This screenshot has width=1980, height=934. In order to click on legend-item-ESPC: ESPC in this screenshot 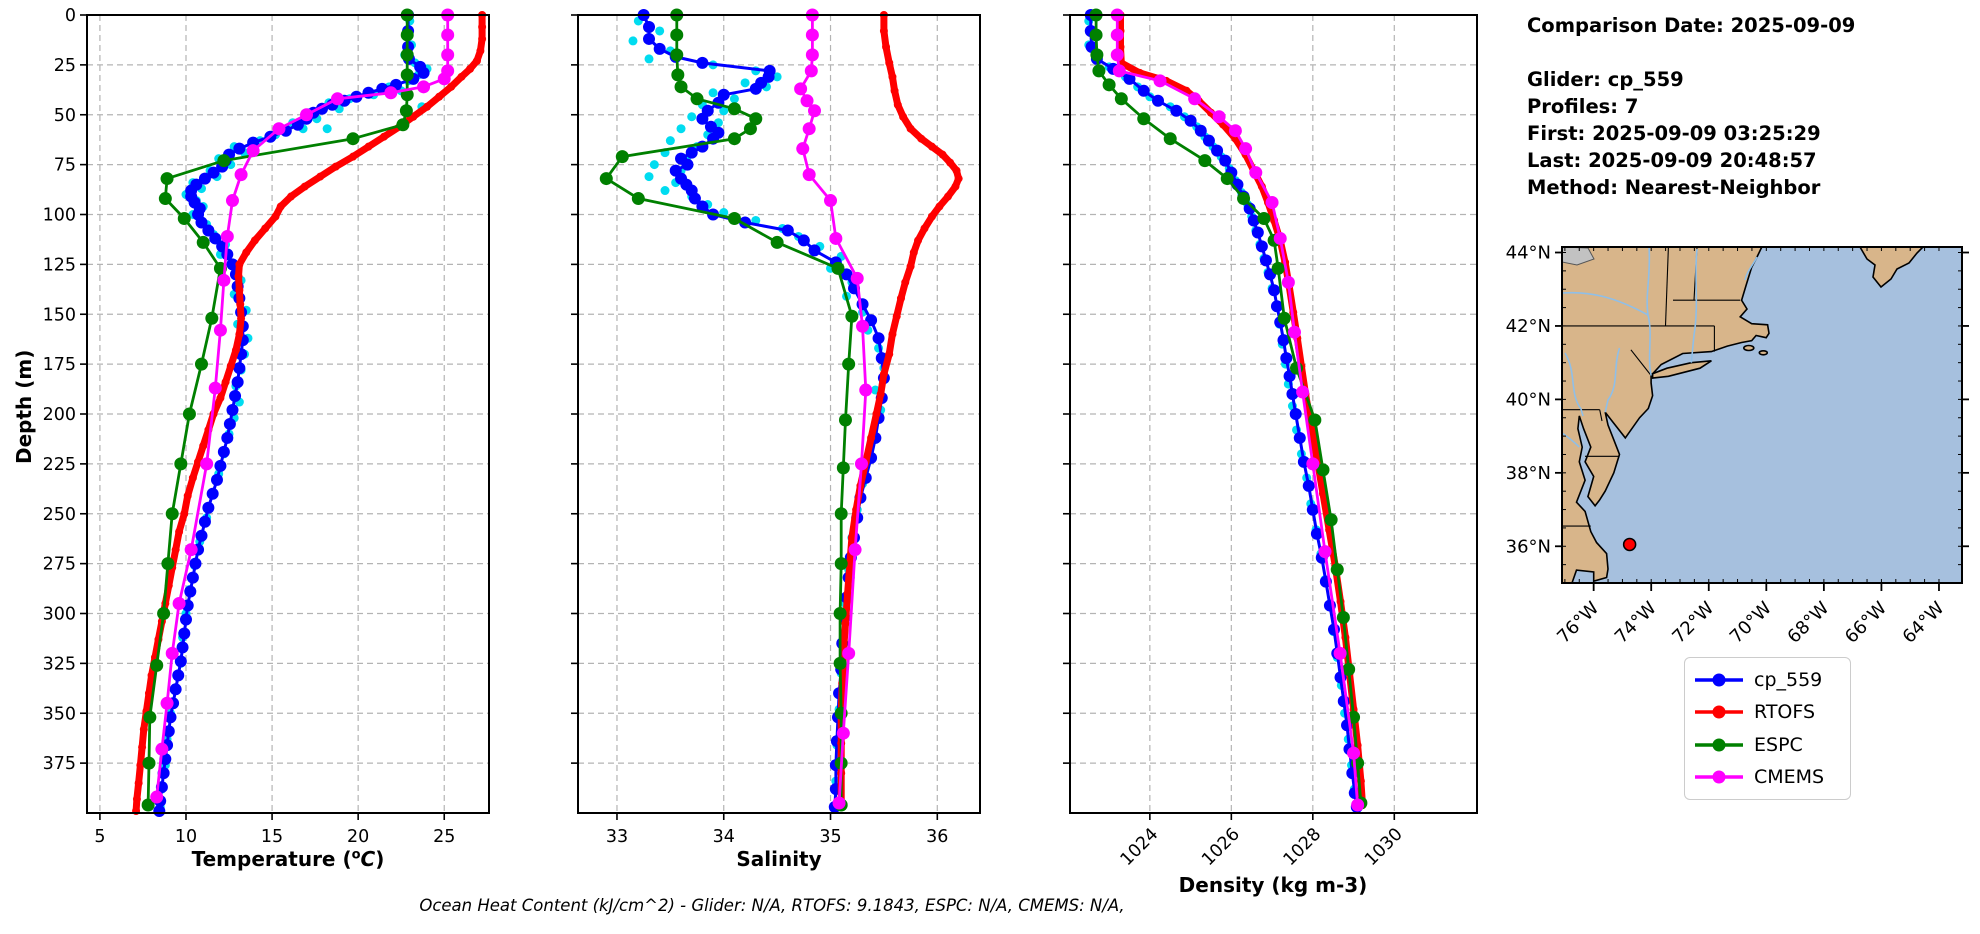, I will do `click(1767, 745)`.